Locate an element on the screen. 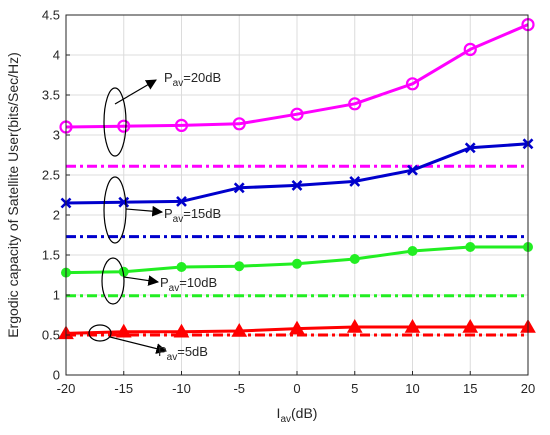 Image resolution: width=550 pixels, height=435 pixels. annotation-10db: Pav=10dB is located at coordinates (159, 281).